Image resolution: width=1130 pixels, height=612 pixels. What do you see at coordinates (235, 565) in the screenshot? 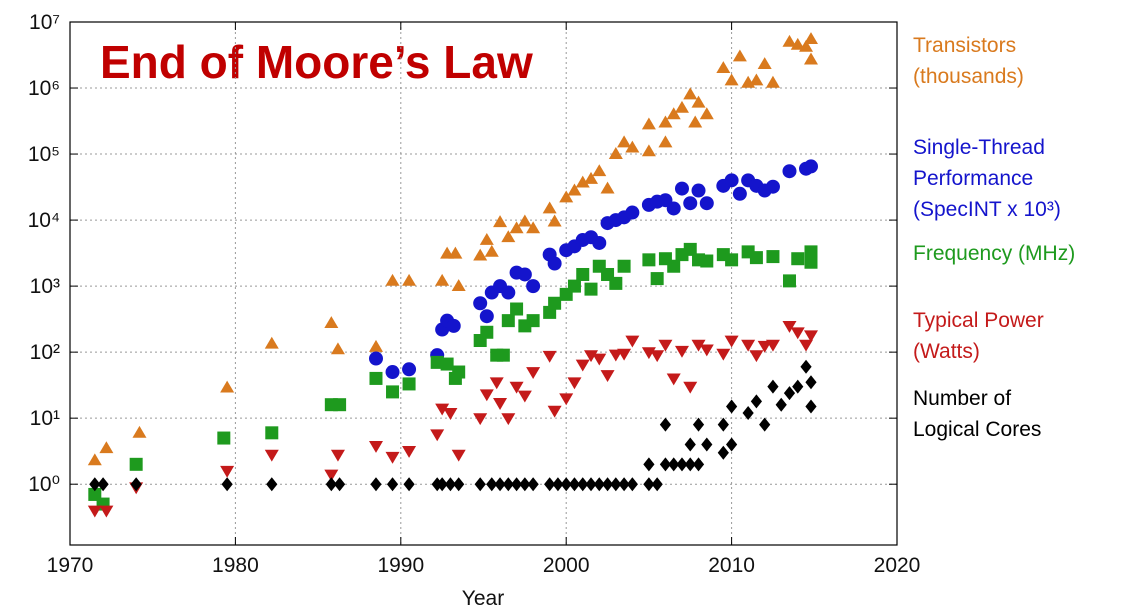
I see `x-tick-label: 1980` at bounding box center [235, 565].